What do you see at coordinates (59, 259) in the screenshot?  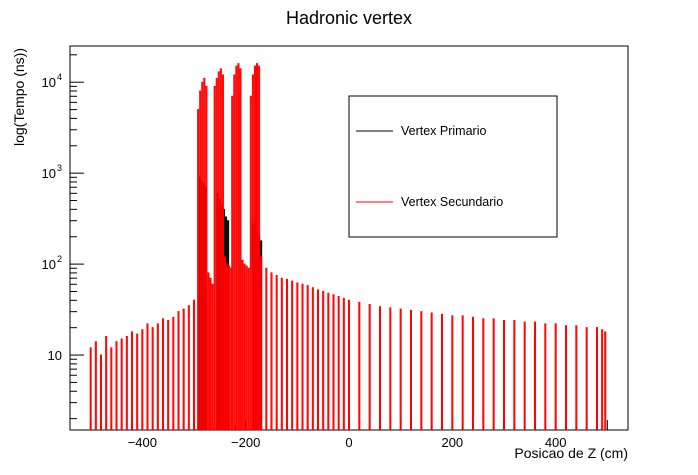 I see `y-tick-exponent: 2` at bounding box center [59, 259].